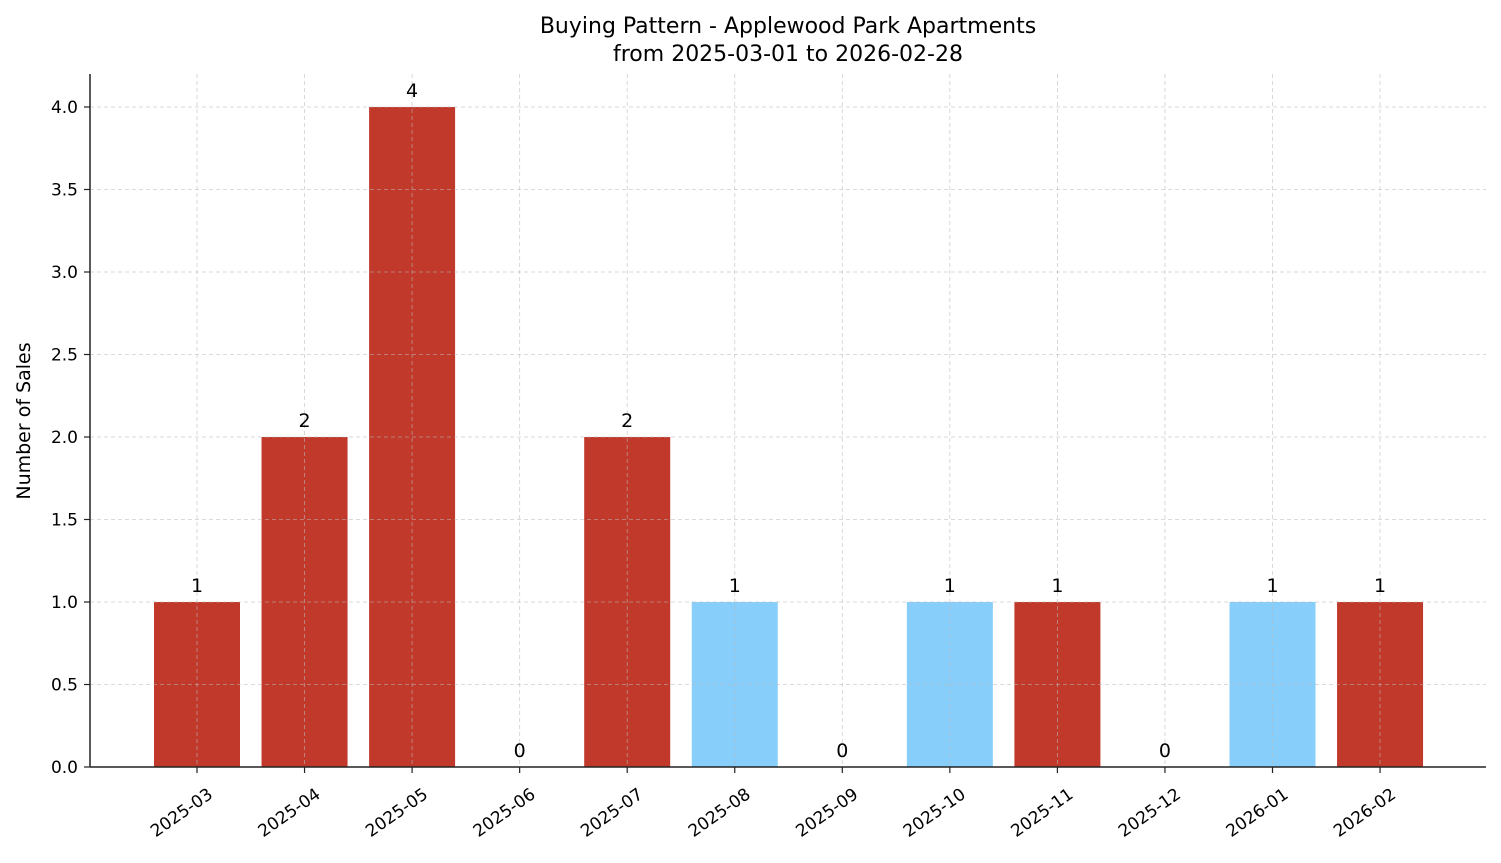 The image size is (1501, 863). Describe the element at coordinates (1258, 813) in the screenshot. I see `x-tick-label: 2026-01` at that location.